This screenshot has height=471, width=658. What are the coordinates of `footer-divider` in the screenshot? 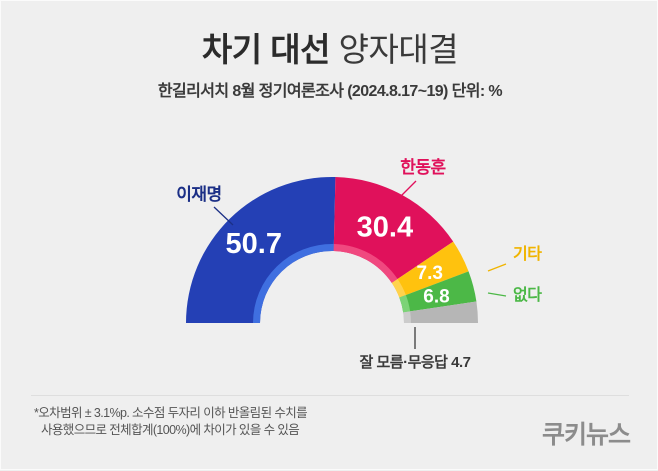 It's located at (330, 395).